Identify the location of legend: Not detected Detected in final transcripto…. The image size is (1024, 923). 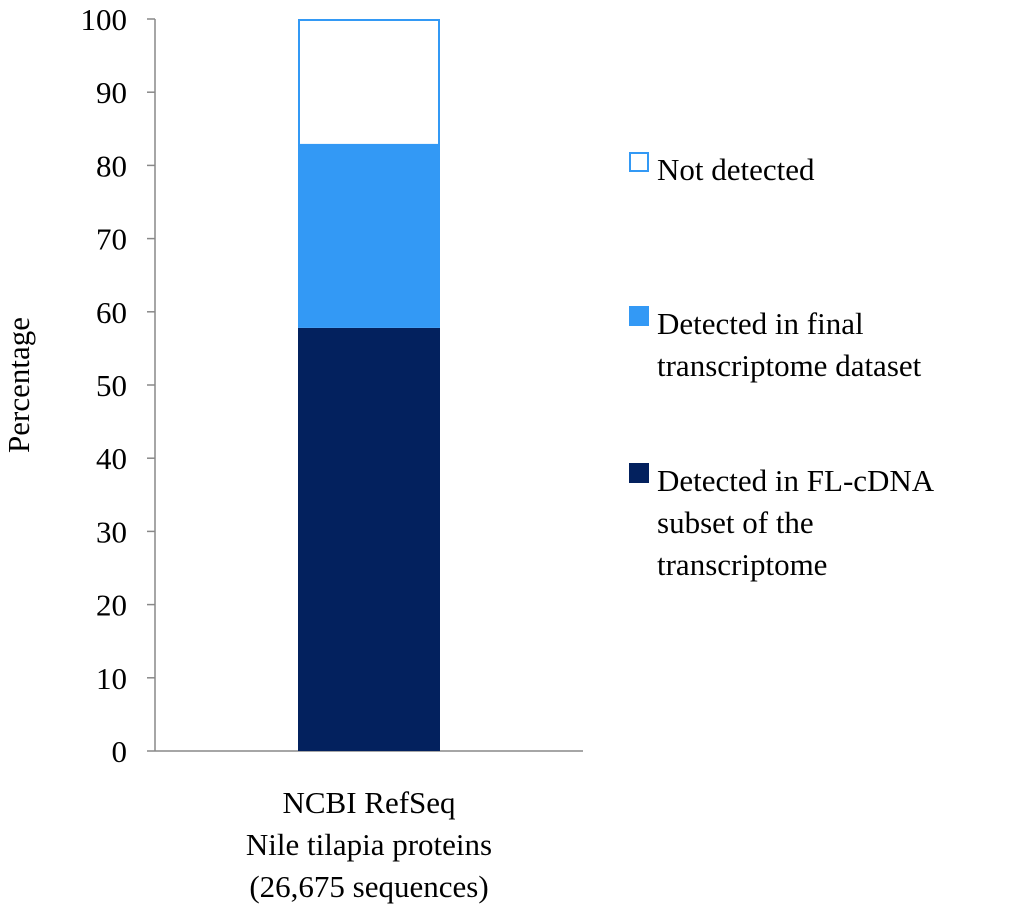
(782, 367).